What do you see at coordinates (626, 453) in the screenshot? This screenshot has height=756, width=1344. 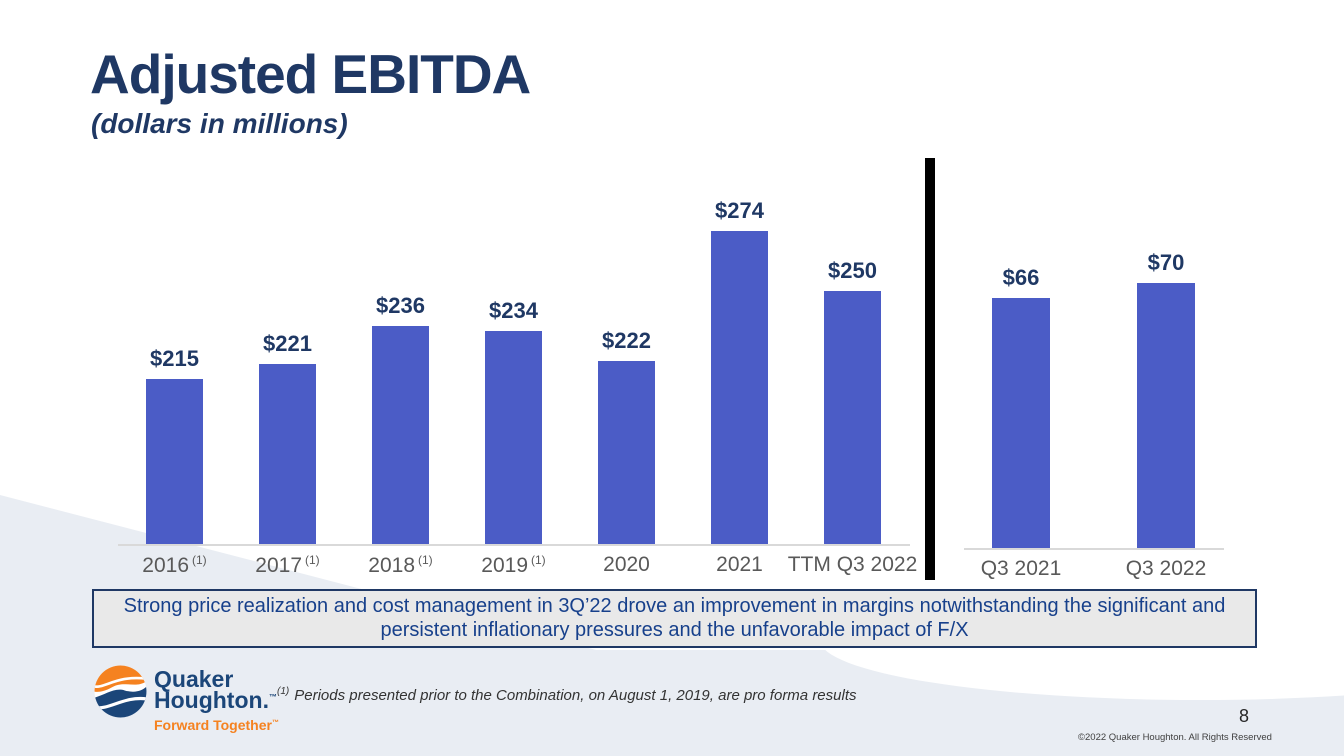 I see `bar-2020` at bounding box center [626, 453].